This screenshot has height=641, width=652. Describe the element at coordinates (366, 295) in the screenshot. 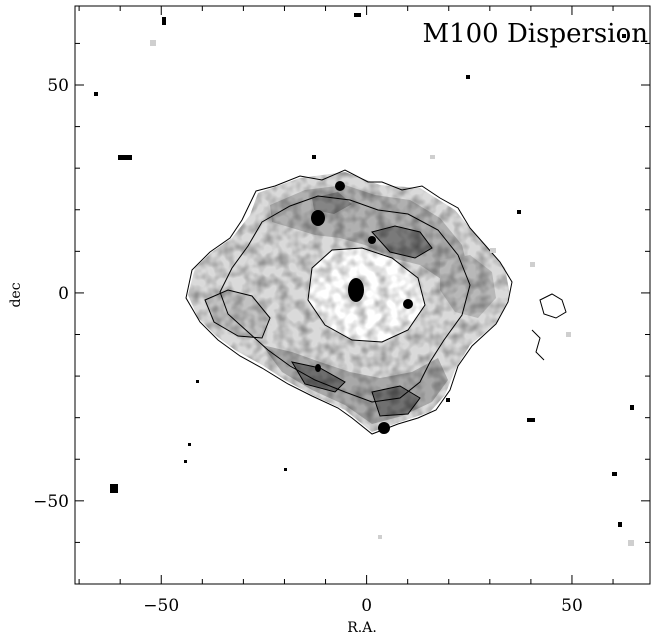

I see `contour-hole` at that location.